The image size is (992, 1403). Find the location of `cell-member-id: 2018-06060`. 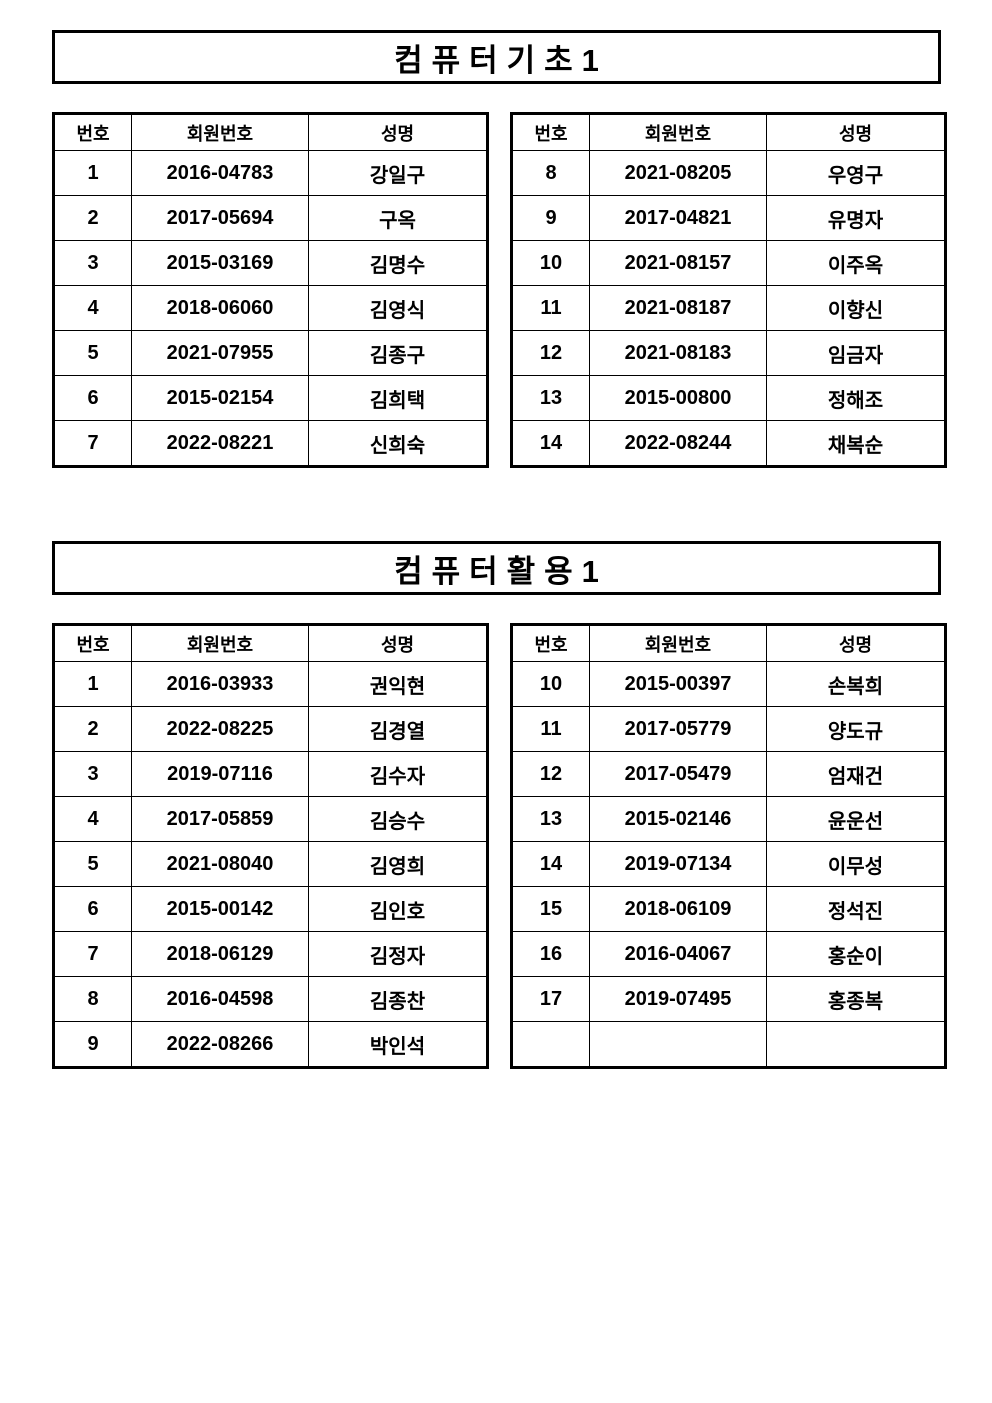

cell-member-id: 2018-06060 is located at coordinates (220, 308).